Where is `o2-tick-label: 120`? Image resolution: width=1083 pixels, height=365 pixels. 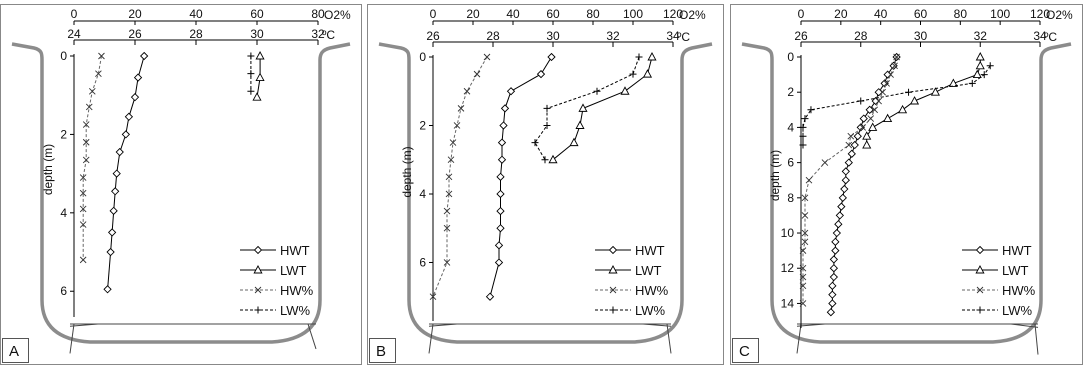
o2-tick-label: 120 is located at coordinates (673, 14).